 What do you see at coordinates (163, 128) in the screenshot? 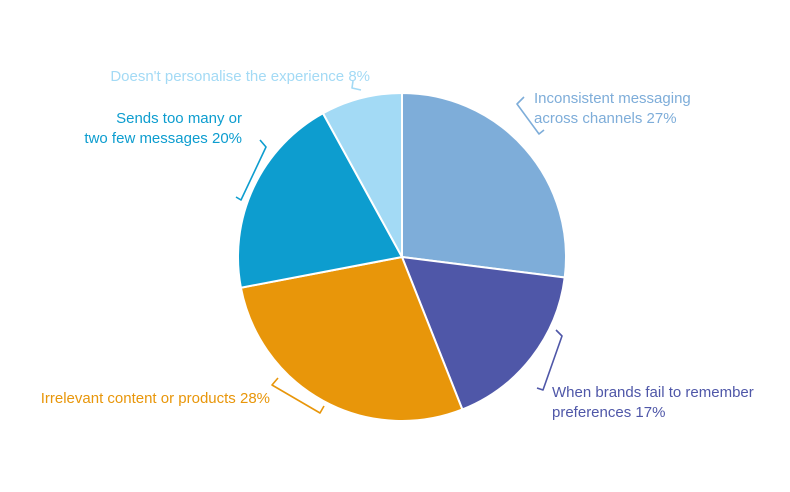
I see `slice-label-4: Sends too many or two few messages 20%` at bounding box center [163, 128].